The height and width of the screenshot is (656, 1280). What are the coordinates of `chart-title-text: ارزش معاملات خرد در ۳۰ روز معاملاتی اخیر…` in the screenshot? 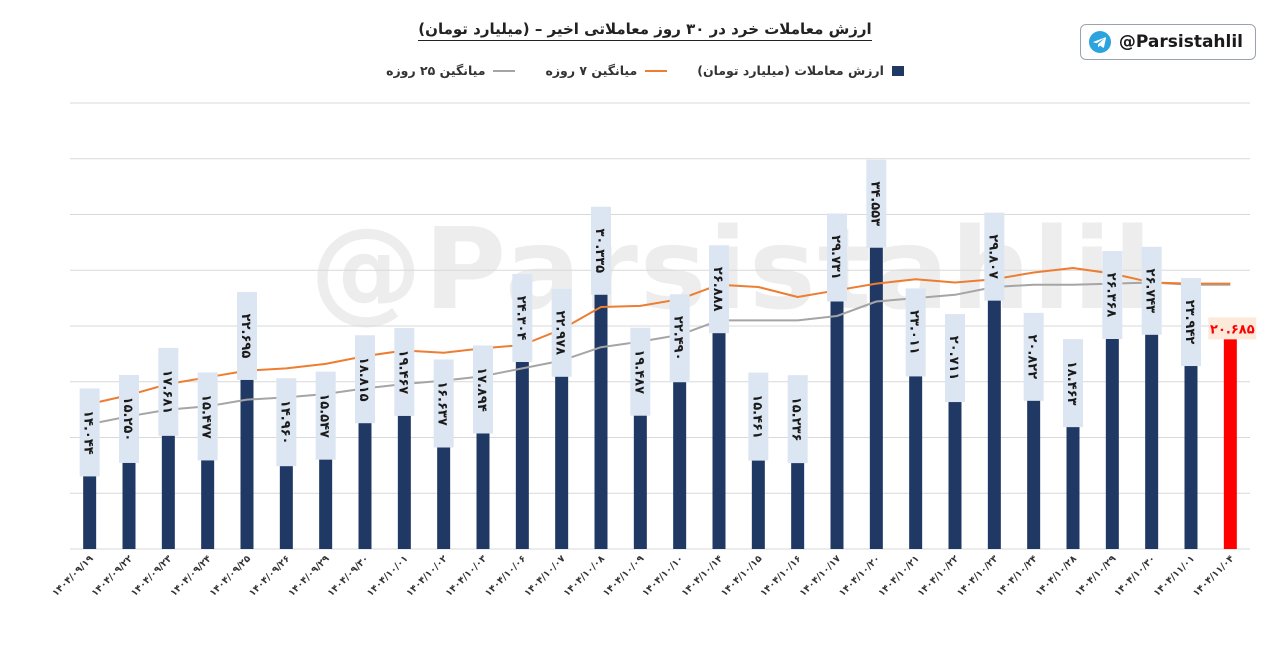 It's located at (645, 30).